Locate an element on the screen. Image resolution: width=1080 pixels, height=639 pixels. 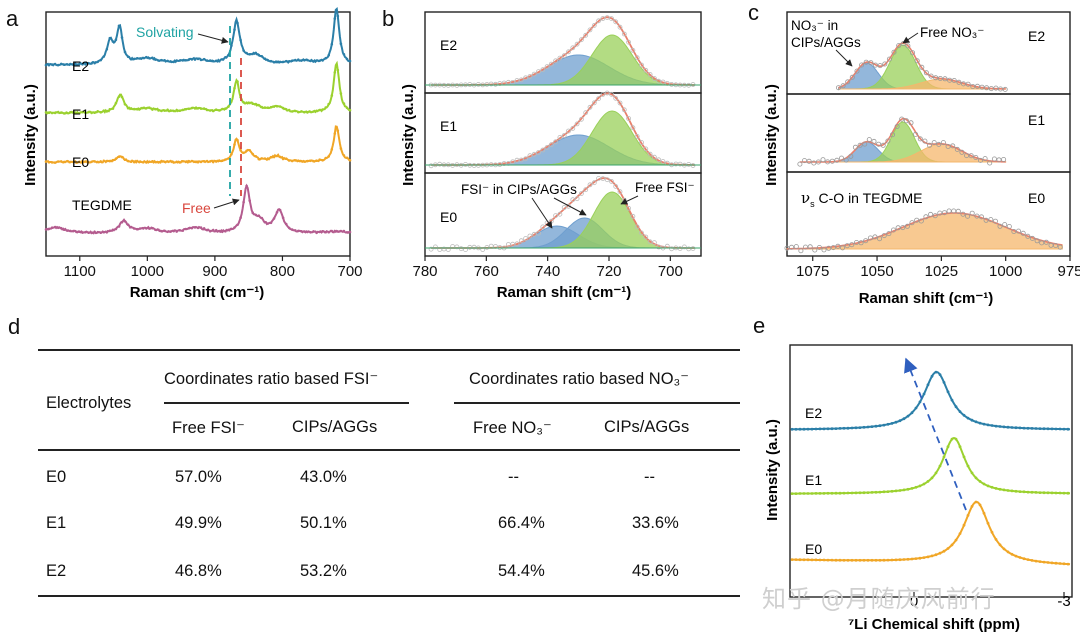
panel-b-fits is located at coordinates (563, 134).